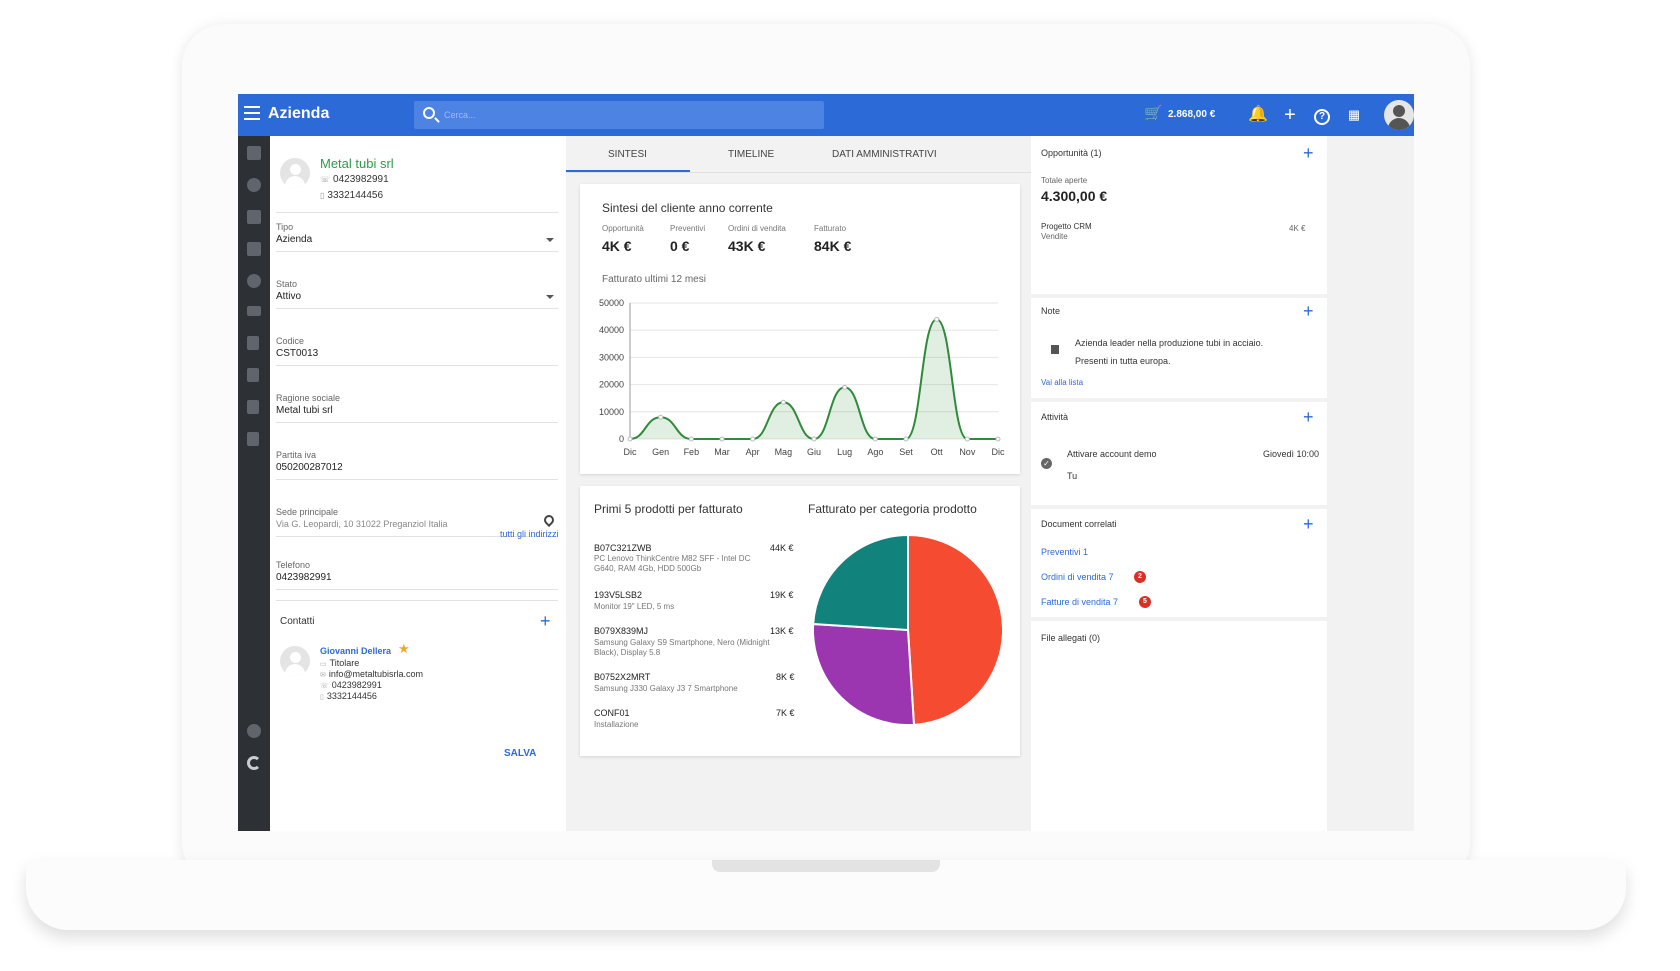  Describe the element at coordinates (307, 512) in the screenshot. I see `sede-label: Sede principale` at that location.